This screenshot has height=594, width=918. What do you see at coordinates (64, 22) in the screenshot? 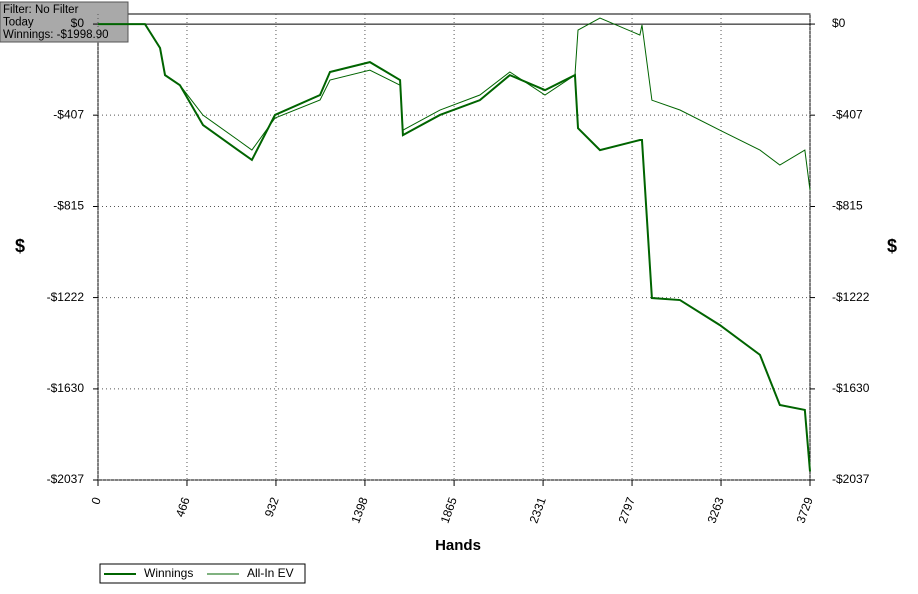
I see `filter-box` at bounding box center [64, 22].